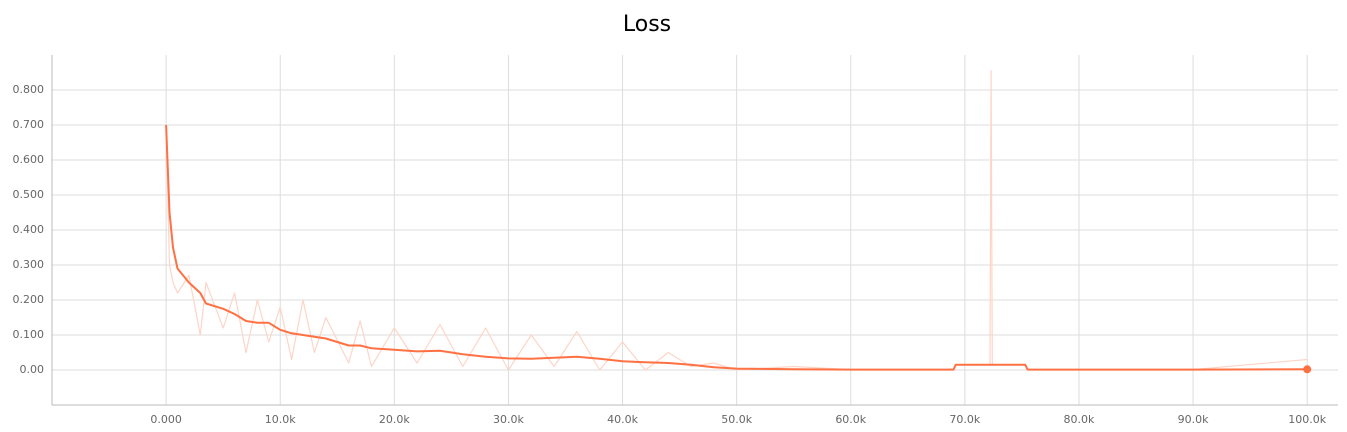  I want to click on x-tick-label: 30.0k, so click(508, 419).